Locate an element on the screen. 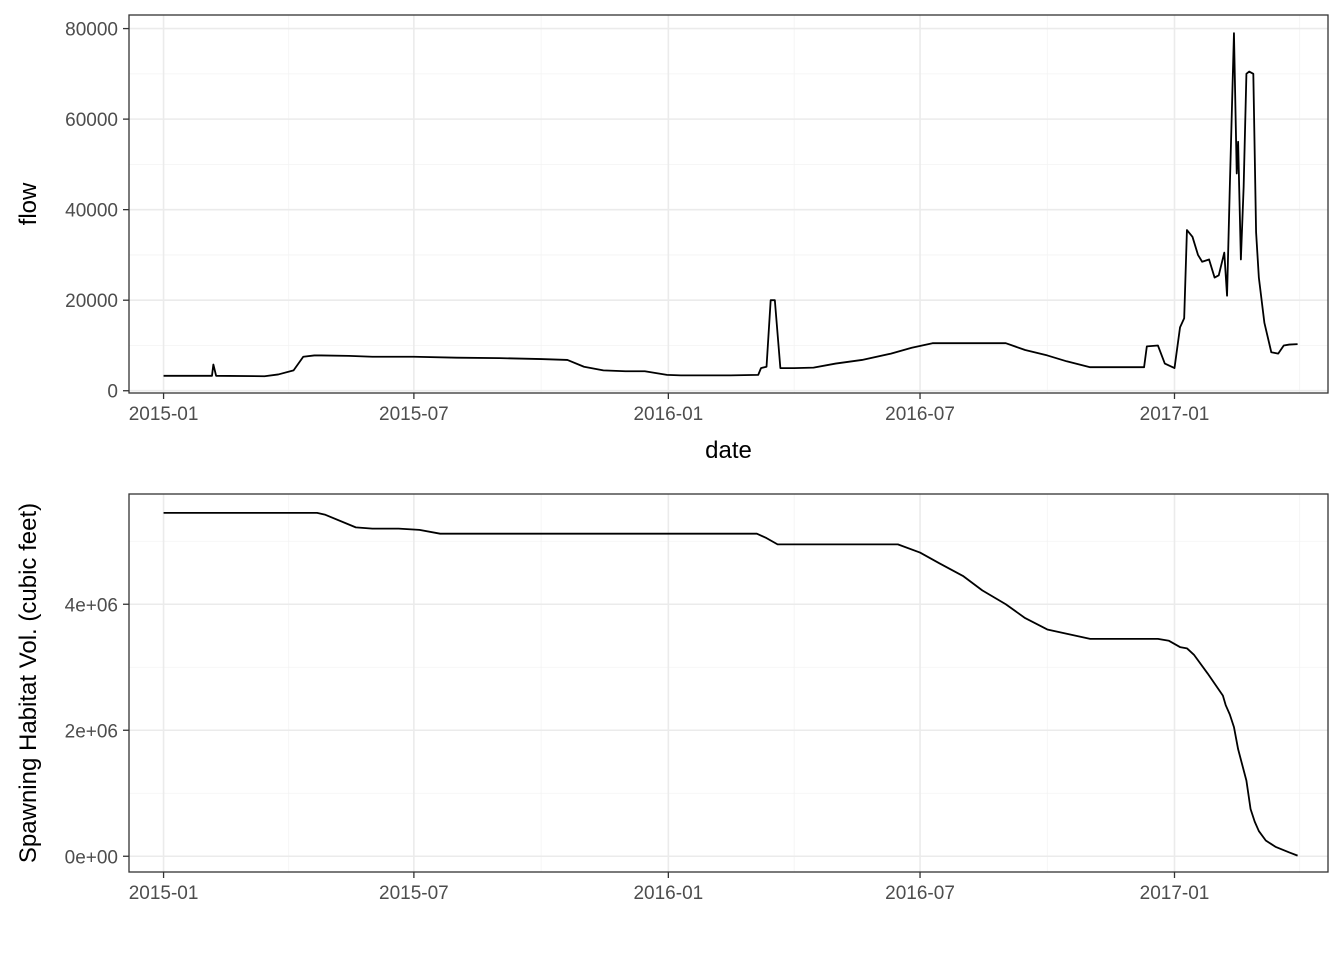  y-tick-label: 0 is located at coordinates (112, 392).